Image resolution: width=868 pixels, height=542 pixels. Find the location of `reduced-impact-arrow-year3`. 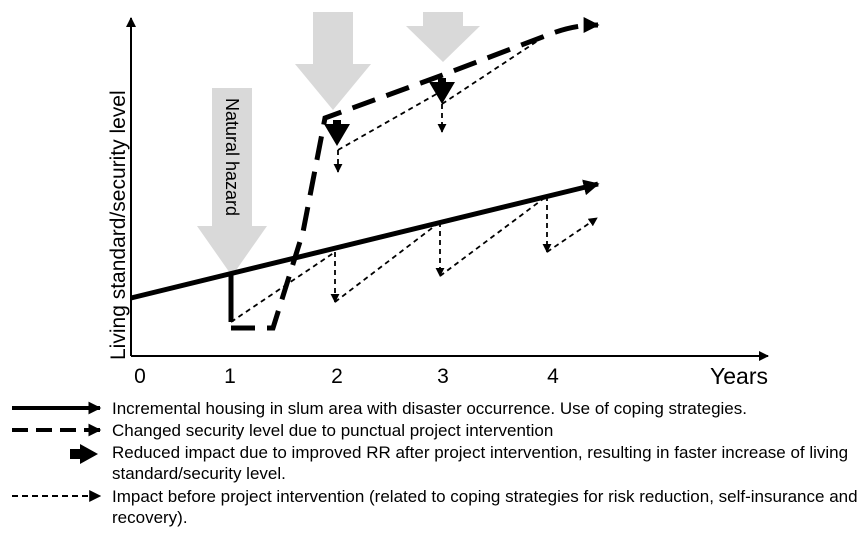

reduced-impact-arrow-year3 is located at coordinates (442, 91).